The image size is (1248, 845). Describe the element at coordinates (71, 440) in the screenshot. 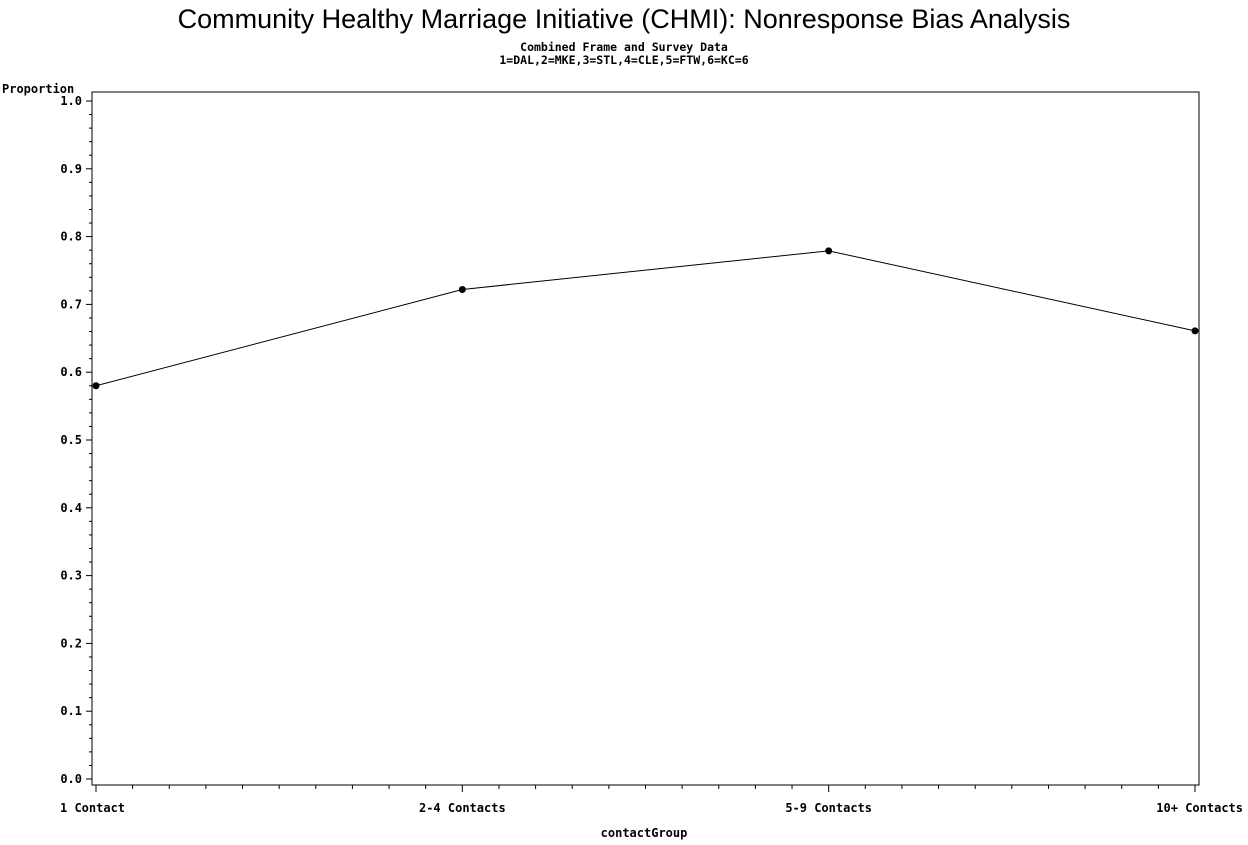

I see `y-tick-label: 0.5` at that location.